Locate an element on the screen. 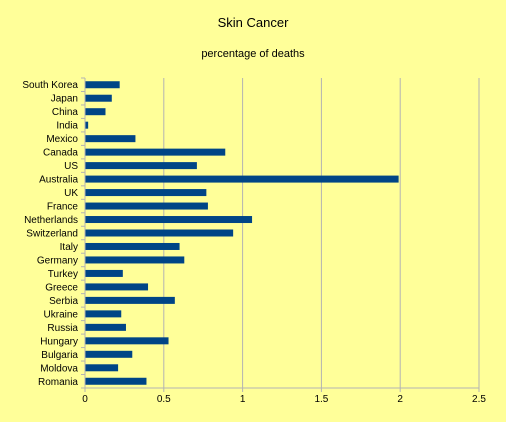 The height and width of the screenshot is (422, 506). category-label-0: South Korea is located at coordinates (50, 85).